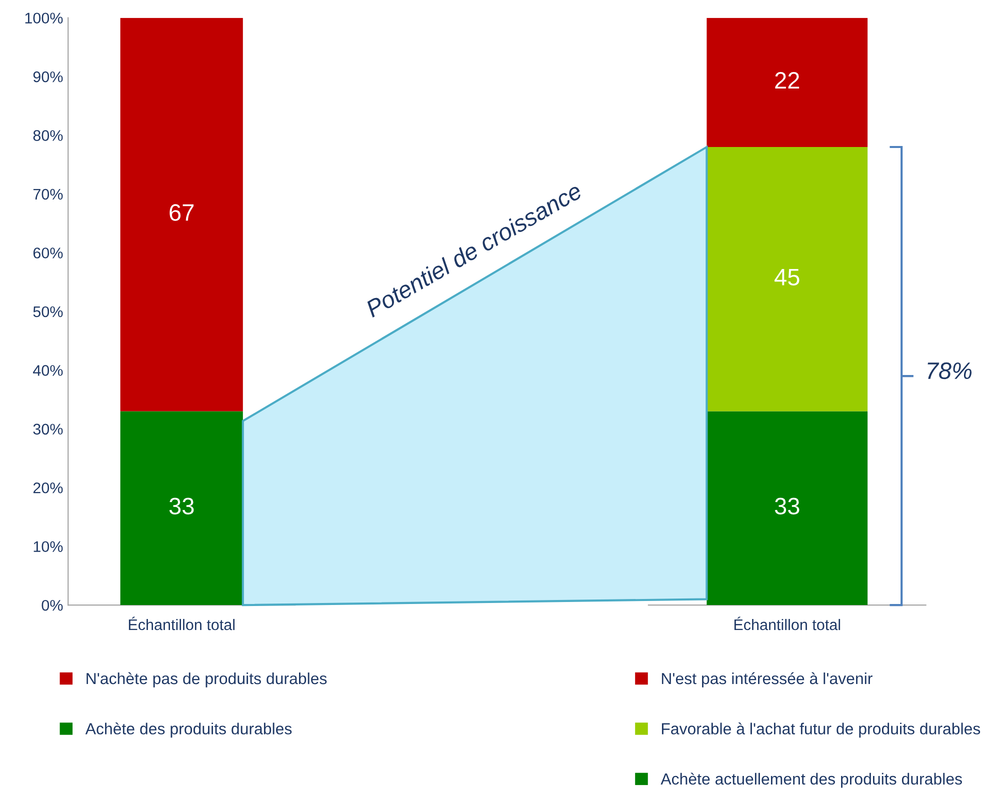 The image size is (987, 810). I want to click on y-tick-label: 40%, so click(48, 370).